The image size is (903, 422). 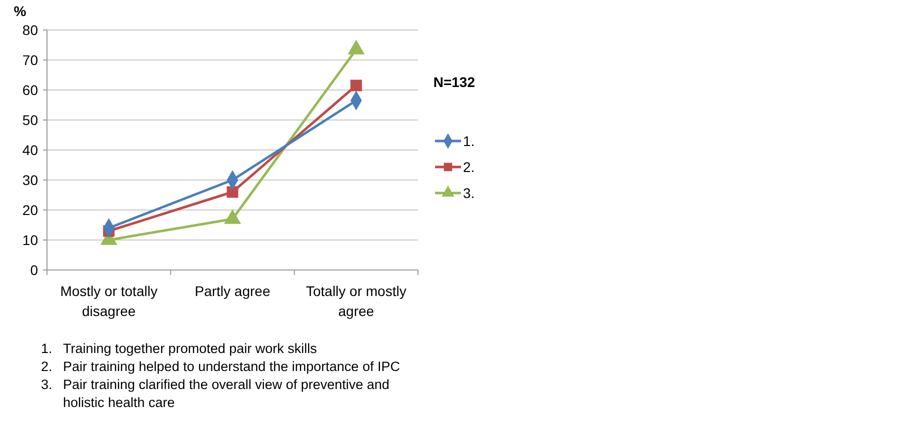 I want to click on legend-label: 3., so click(x=469, y=192).